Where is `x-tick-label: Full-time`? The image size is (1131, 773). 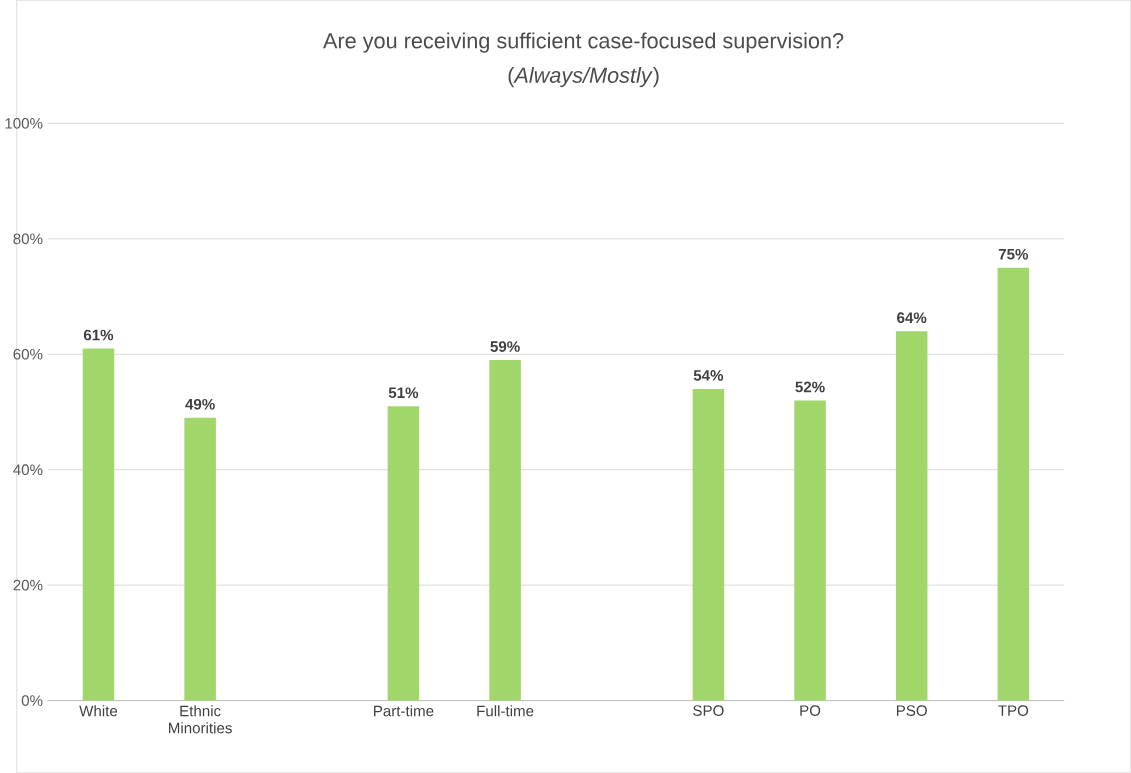 x-tick-label: Full-time is located at coordinates (505, 711).